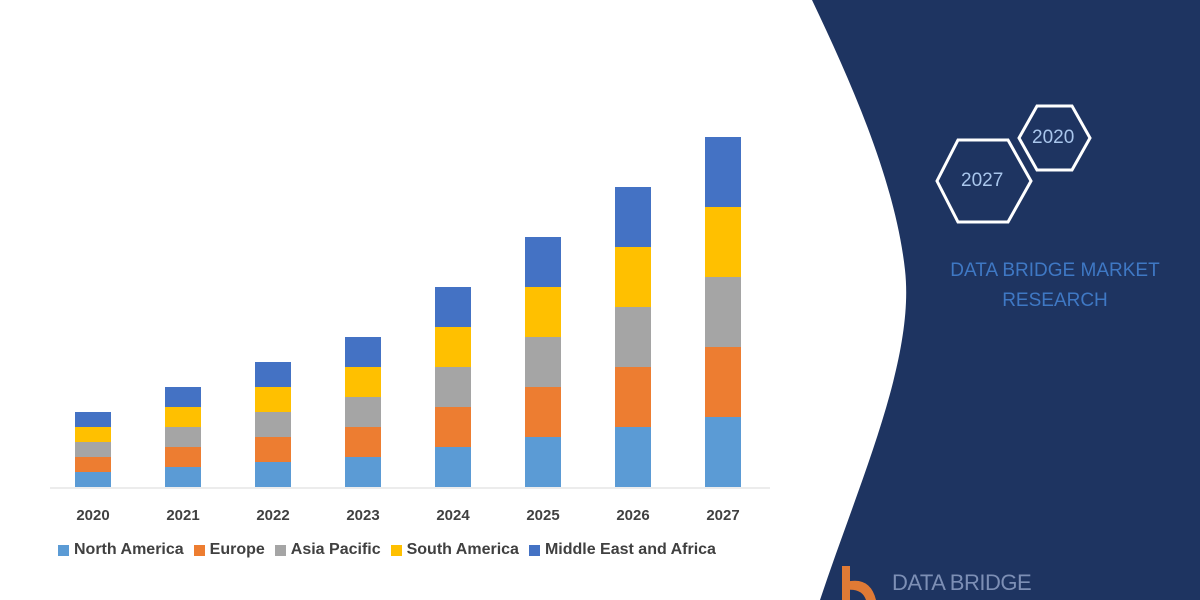 The height and width of the screenshot is (600, 1200). What do you see at coordinates (723, 242) in the screenshot?
I see `bar-segment-2027-south-america` at bounding box center [723, 242].